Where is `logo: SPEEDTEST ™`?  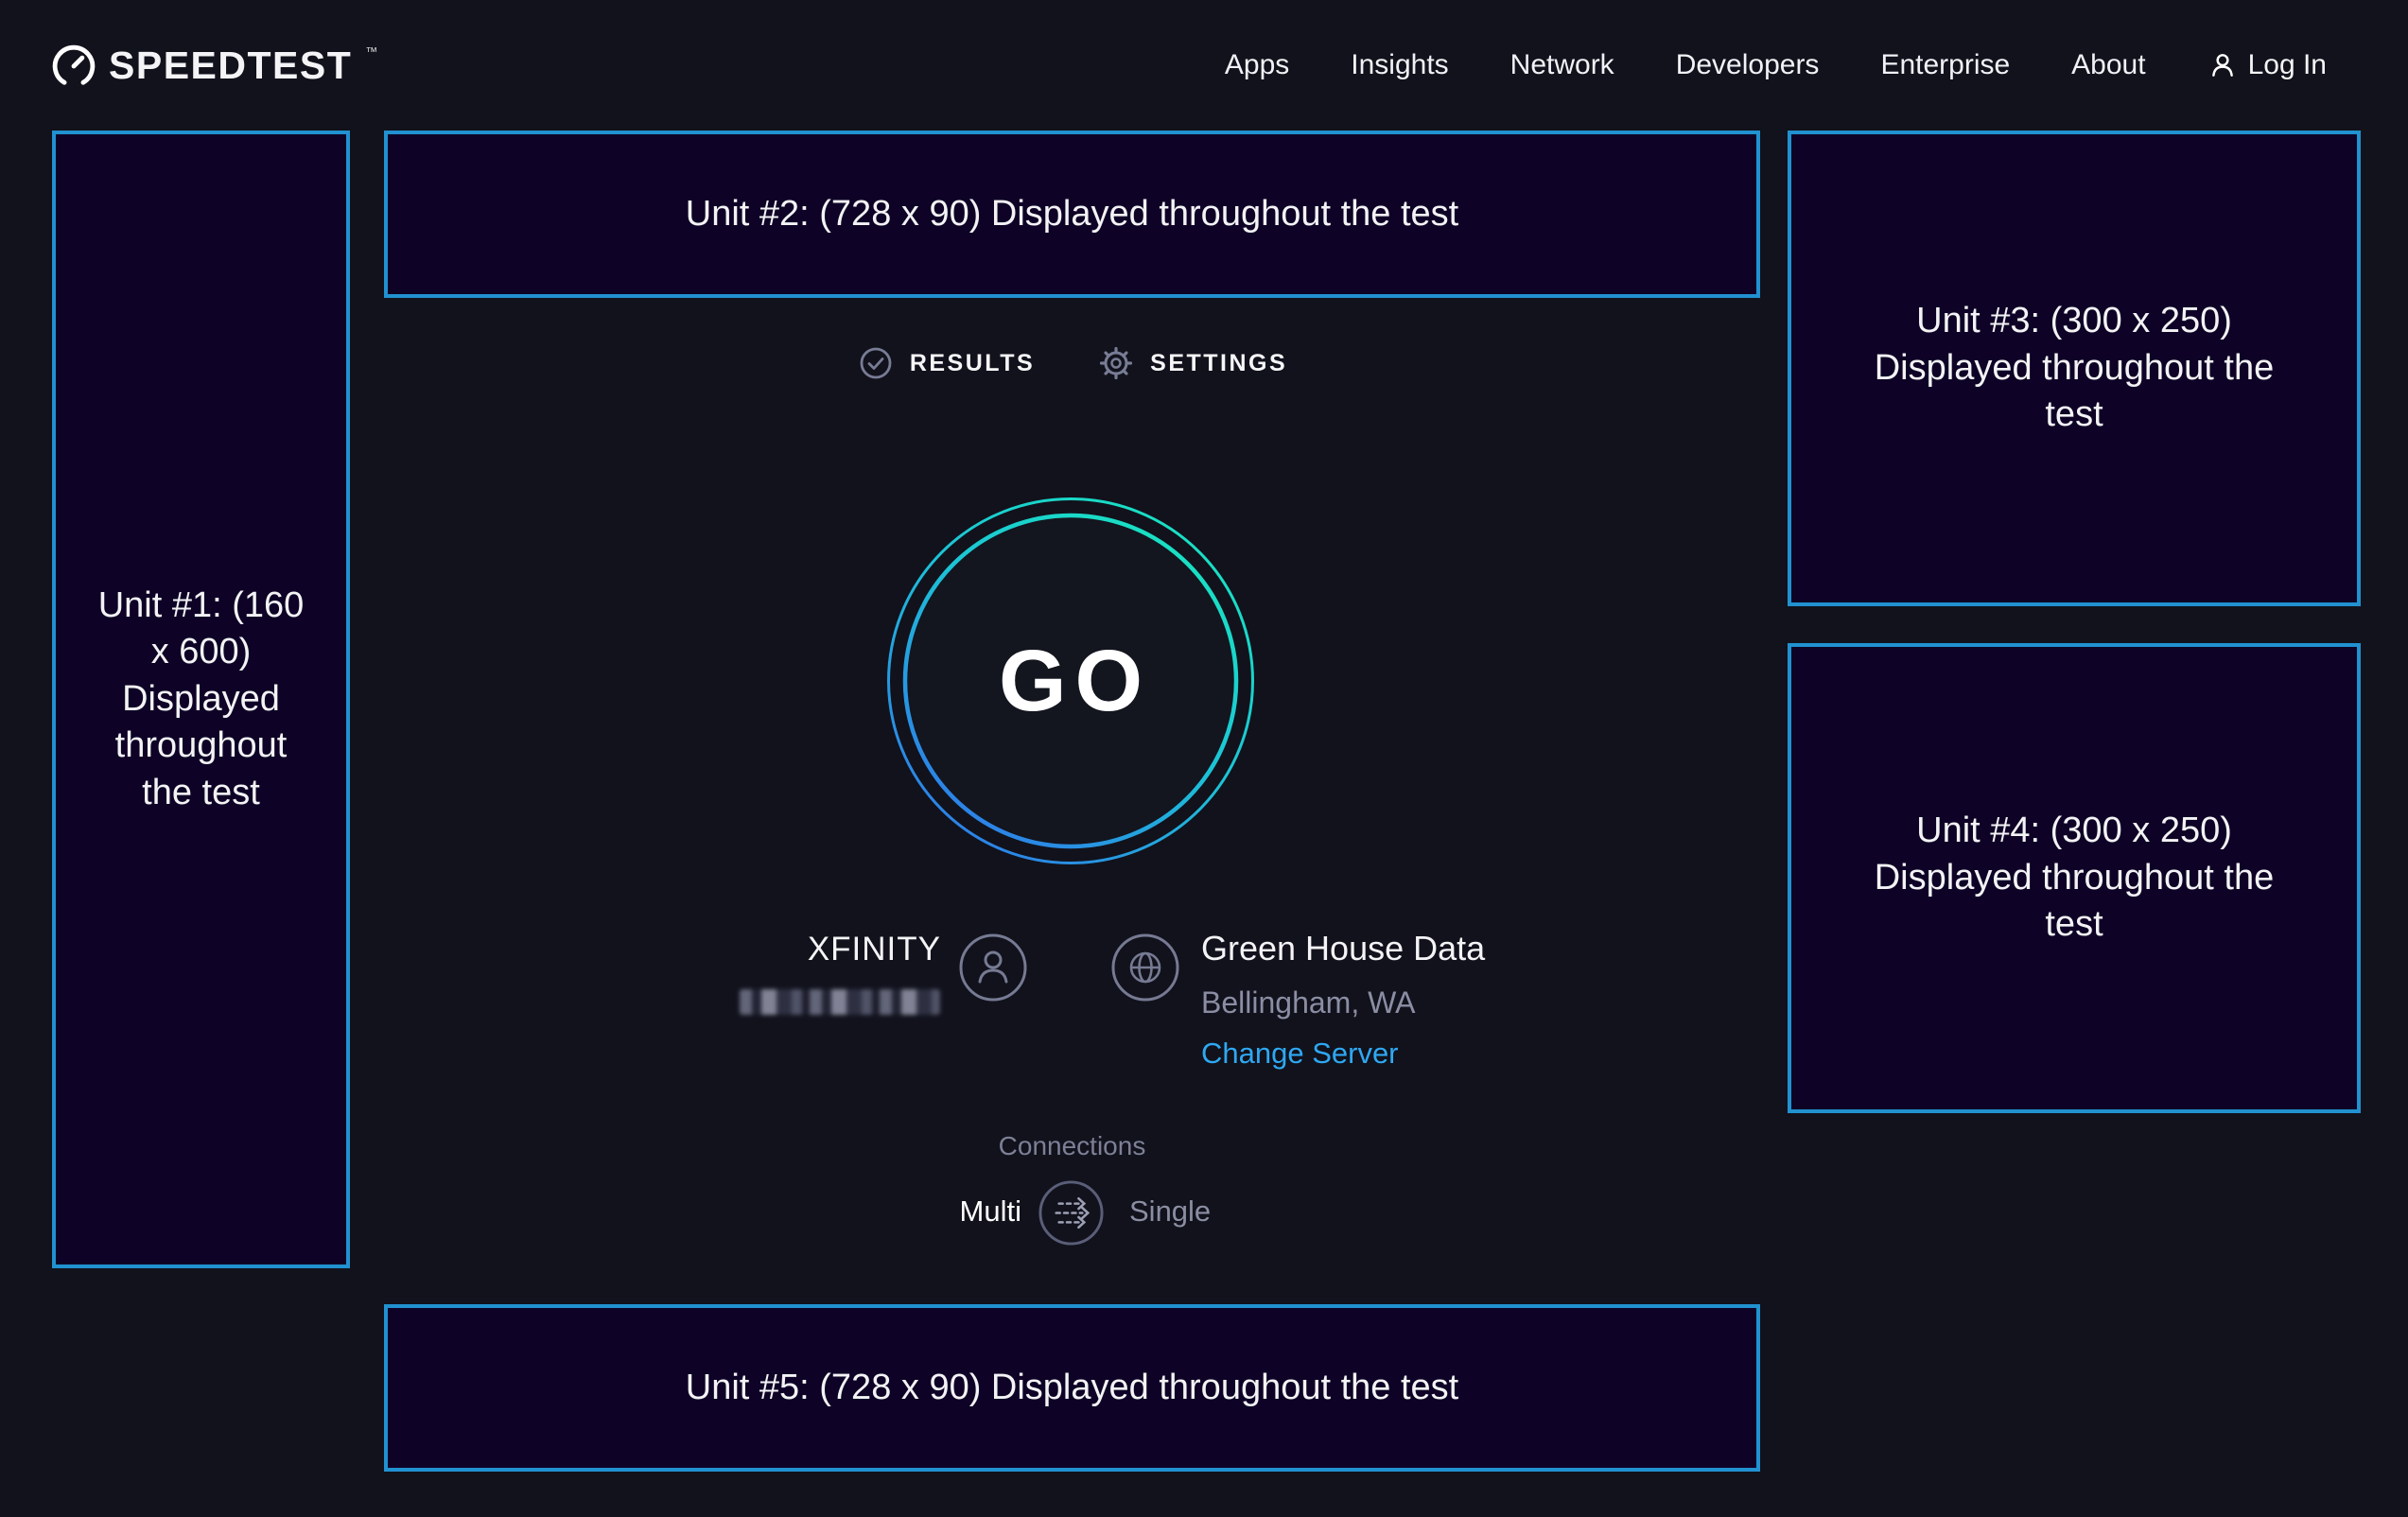
logo: SPEEDTEST ™ is located at coordinates (215, 65).